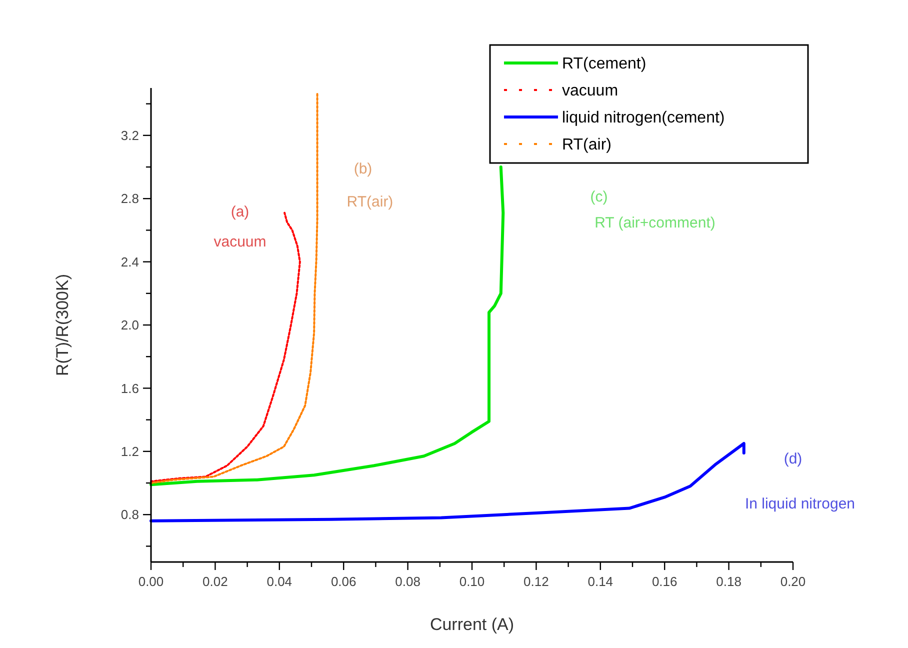 The image size is (908, 648). Describe the element at coordinates (800, 503) in the screenshot. I see `annotation: In liquid nitrogen` at that location.